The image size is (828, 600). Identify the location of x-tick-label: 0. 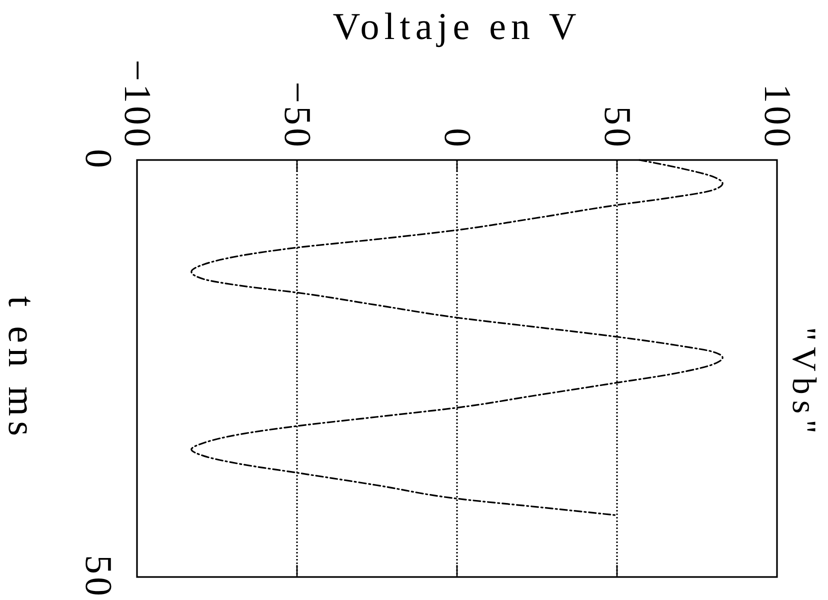
(457, 139).